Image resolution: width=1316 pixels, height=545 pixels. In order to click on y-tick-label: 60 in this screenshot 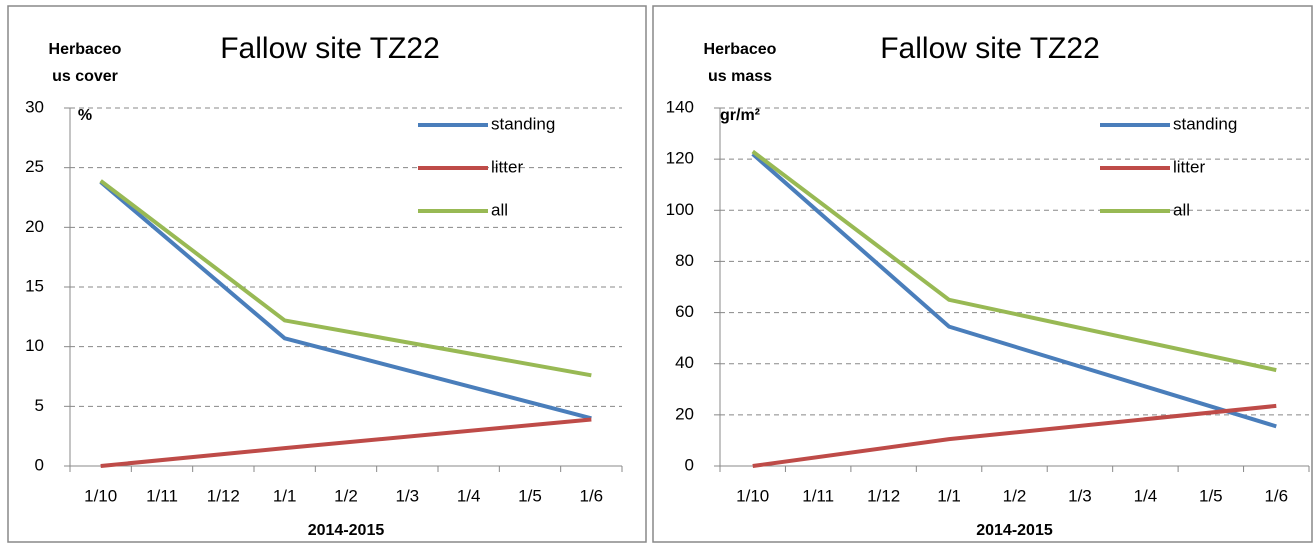, I will do `click(684, 311)`.